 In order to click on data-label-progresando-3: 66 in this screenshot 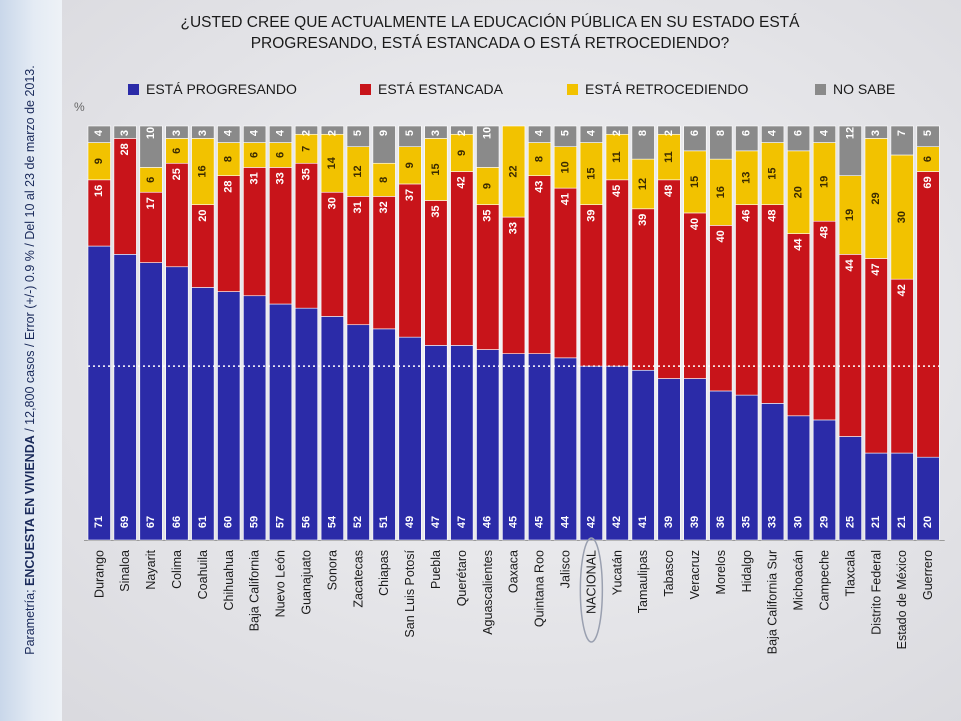, I will do `click(177, 522)`.